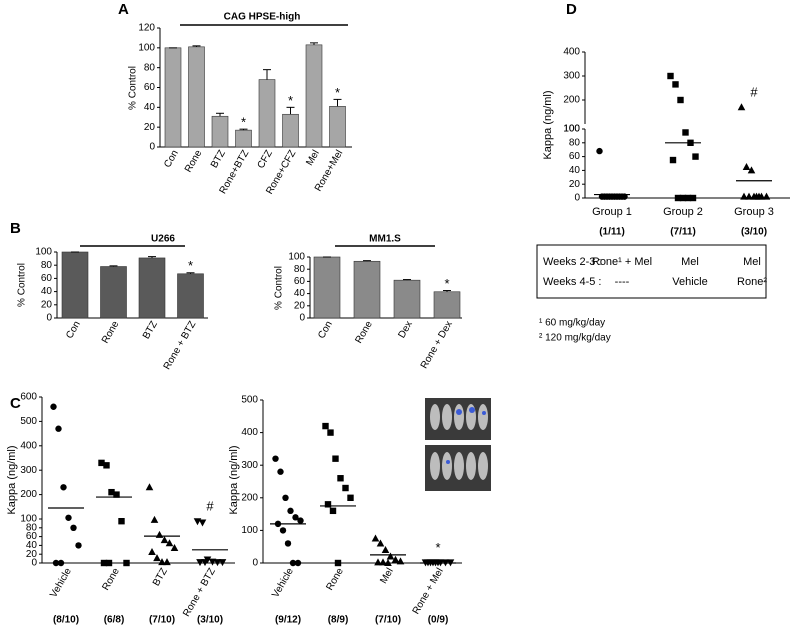 This screenshot has width=794, height=630. What do you see at coordinates (612, 232) in the screenshot?
I see `count-label: (1/11)` at bounding box center [612, 232].